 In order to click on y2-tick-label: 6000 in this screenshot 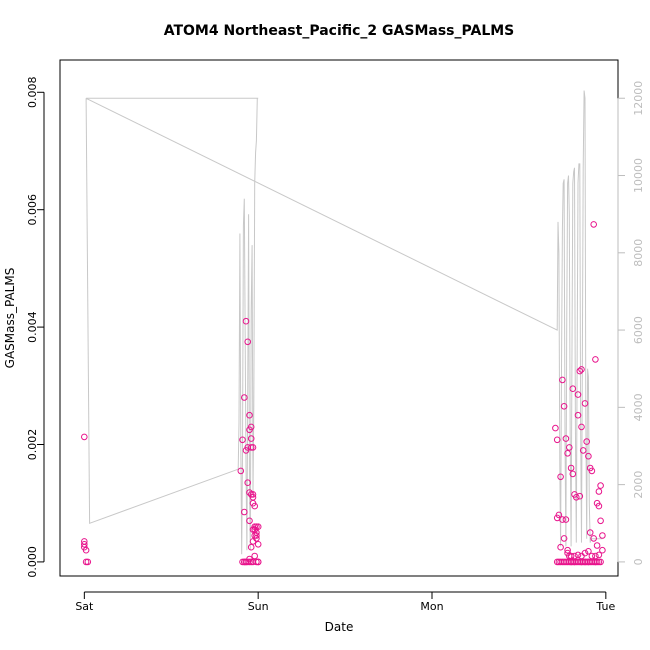, I will do `click(638, 330)`.